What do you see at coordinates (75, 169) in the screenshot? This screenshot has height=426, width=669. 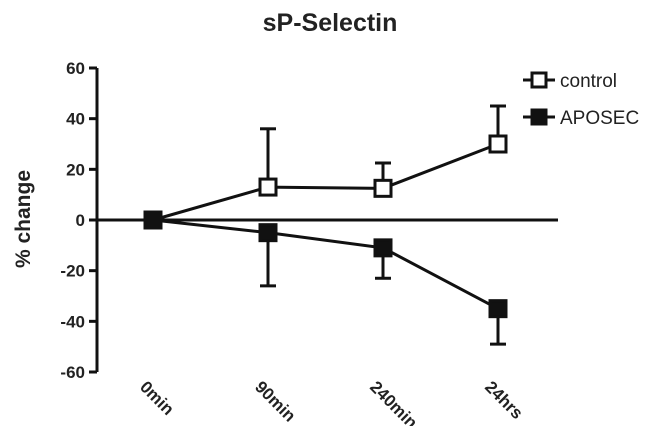 I see `y-tick-label: 20` at bounding box center [75, 169].